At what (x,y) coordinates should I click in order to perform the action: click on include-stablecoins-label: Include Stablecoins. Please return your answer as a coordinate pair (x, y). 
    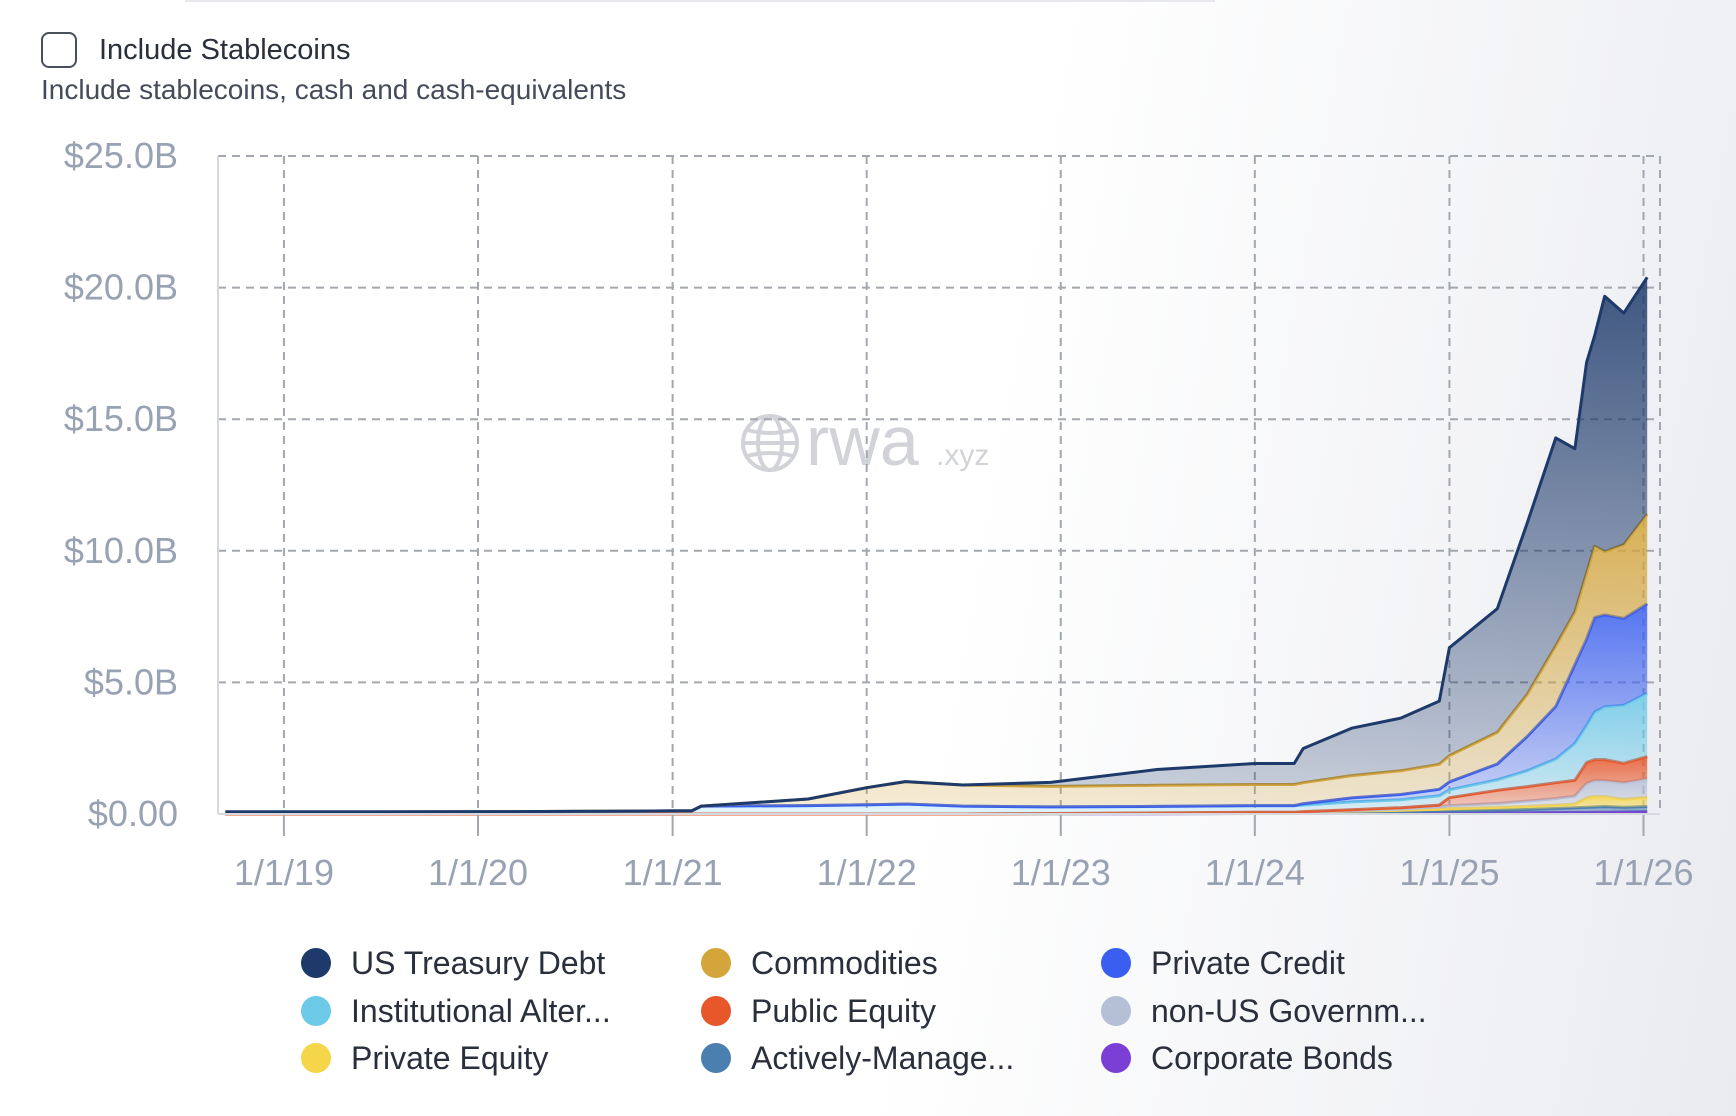
    Looking at the image, I should click on (225, 49).